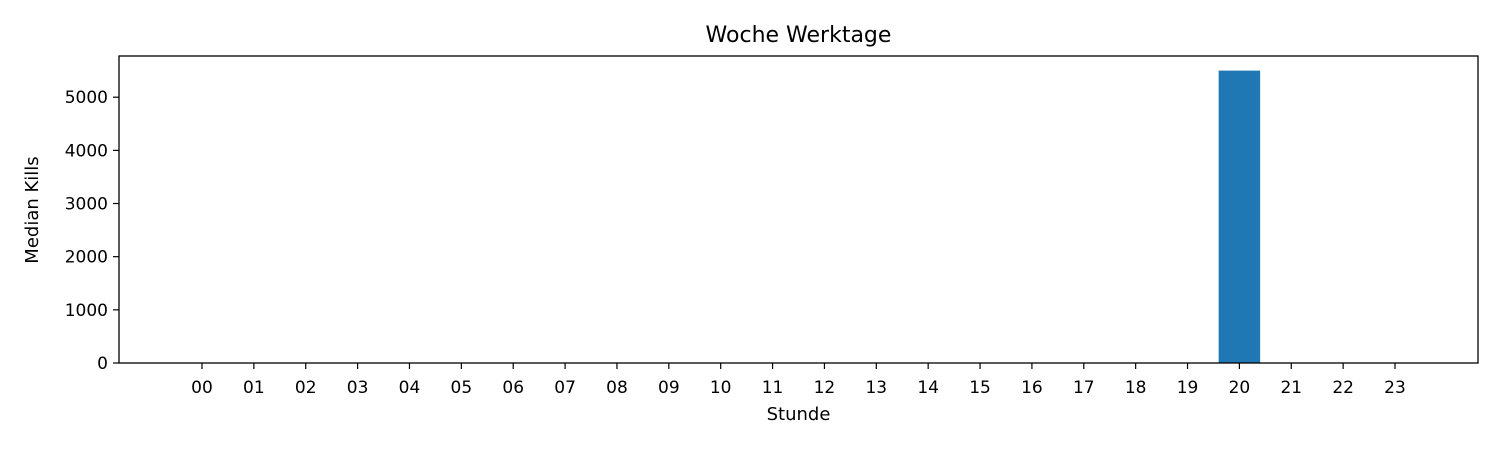 This screenshot has height=450, width=1500. Describe the element at coordinates (1343, 388) in the screenshot. I see `x-tick-label: 22` at that location.